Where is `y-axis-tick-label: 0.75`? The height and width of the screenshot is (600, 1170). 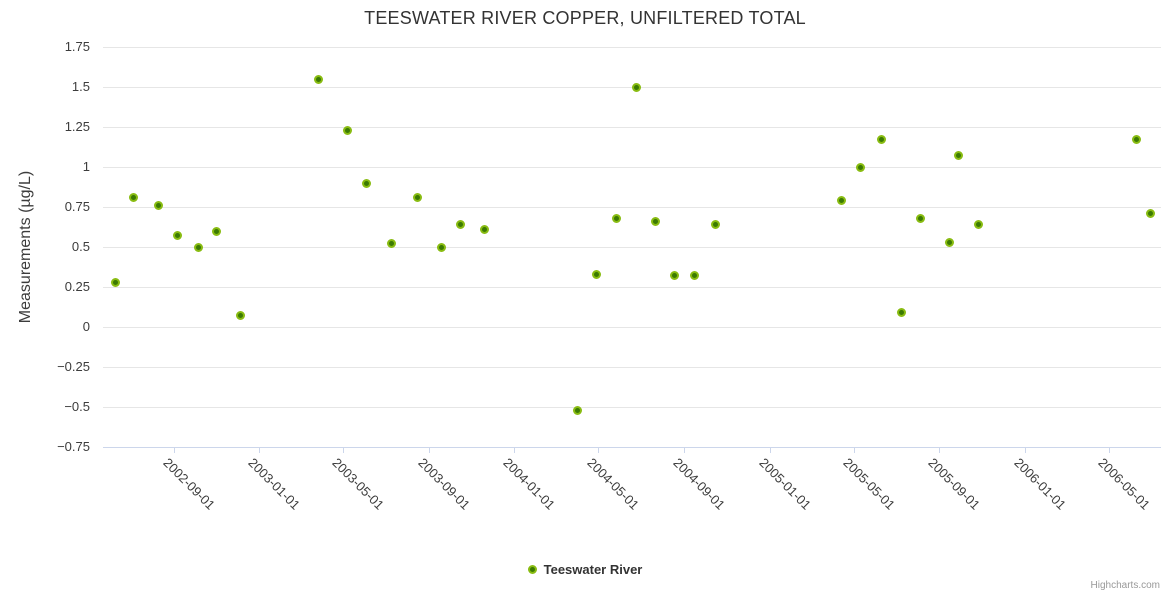
y-axis-tick-label: 0.75 is located at coordinates (77, 206).